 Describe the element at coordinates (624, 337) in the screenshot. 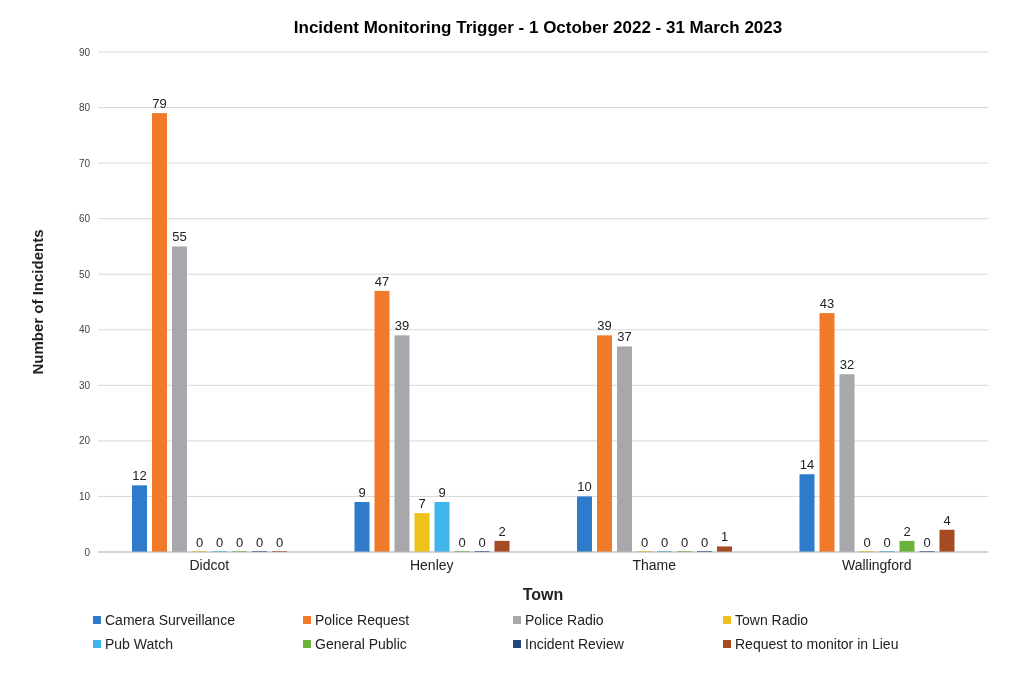

I see `data-label: 37` at that location.